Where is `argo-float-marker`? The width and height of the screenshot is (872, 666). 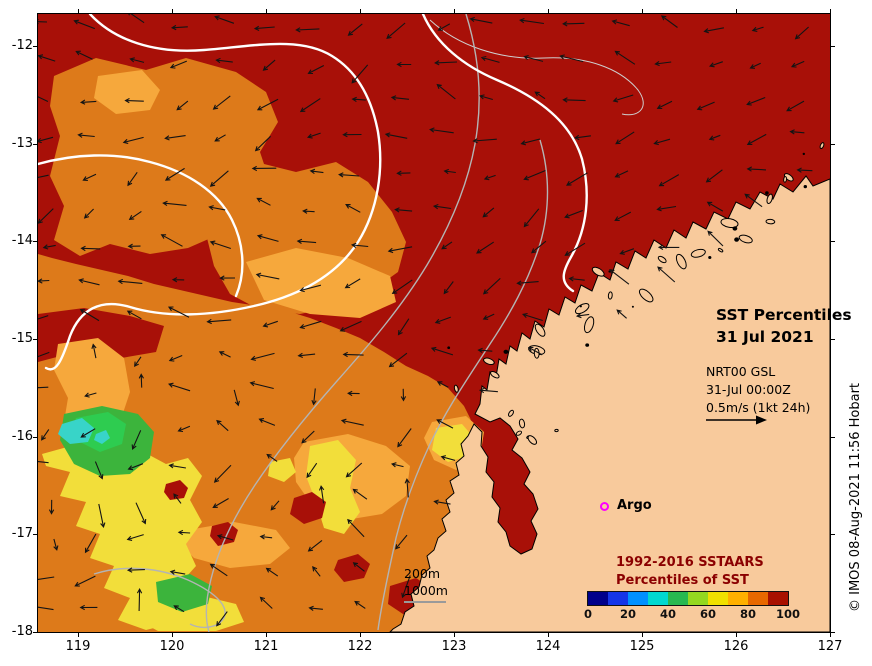 argo-float-marker is located at coordinates (604, 506).